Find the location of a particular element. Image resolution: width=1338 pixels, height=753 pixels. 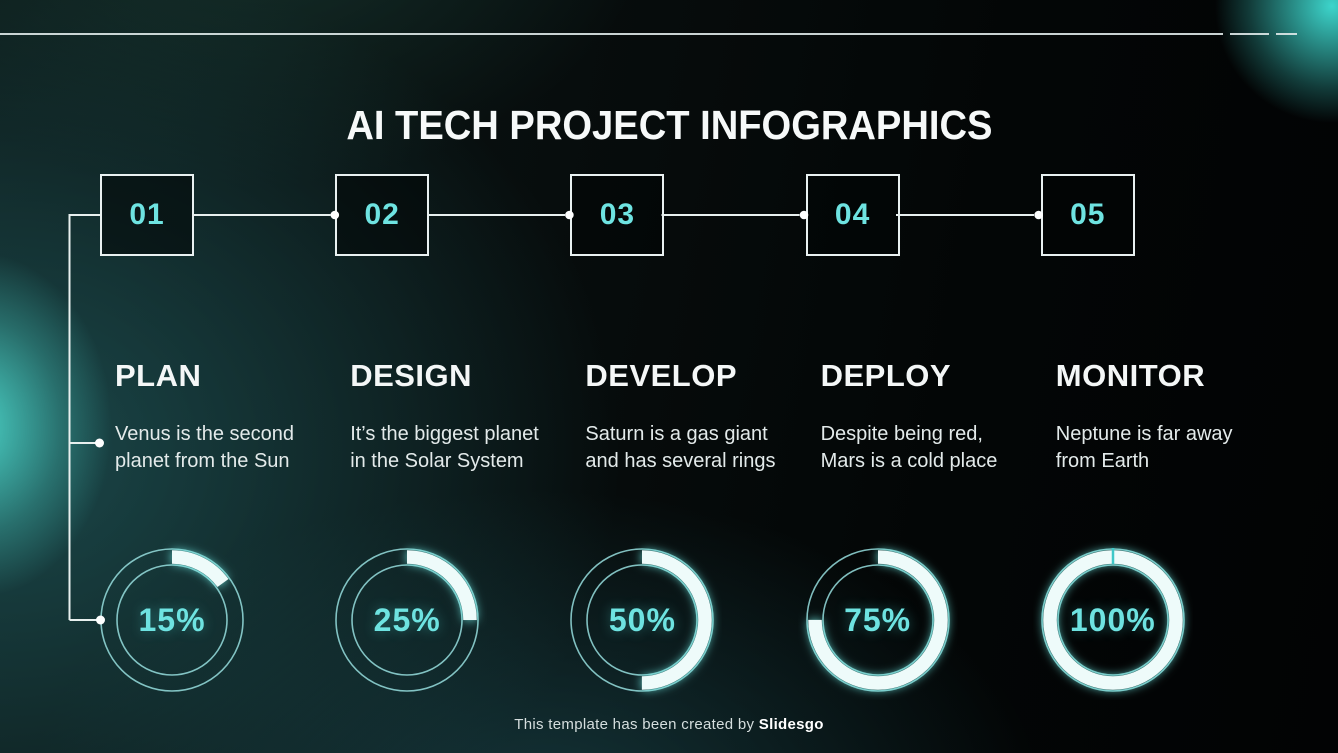

footer-text: This template has been created by is located at coordinates (634, 724).